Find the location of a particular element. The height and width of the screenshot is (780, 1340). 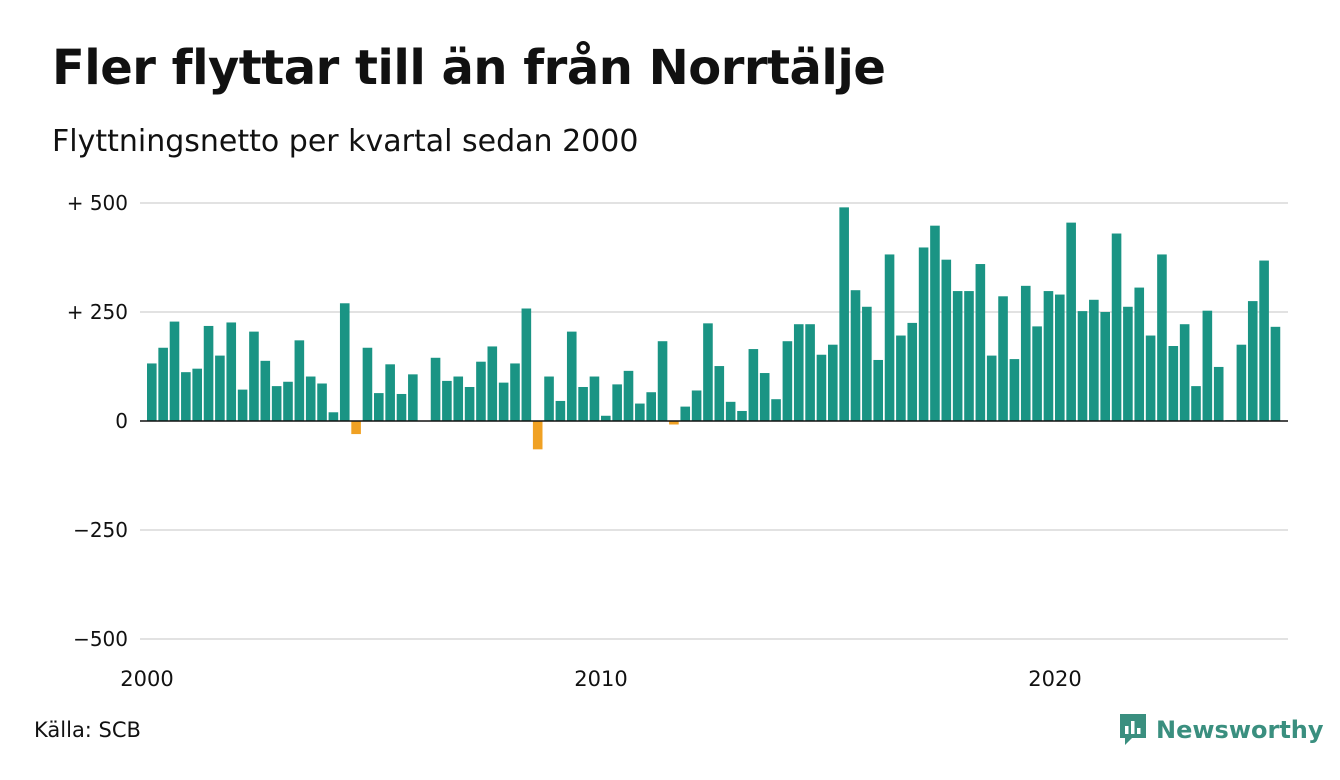

x-axis-labels: 2000 2010 2020 is located at coordinates (600, 679).